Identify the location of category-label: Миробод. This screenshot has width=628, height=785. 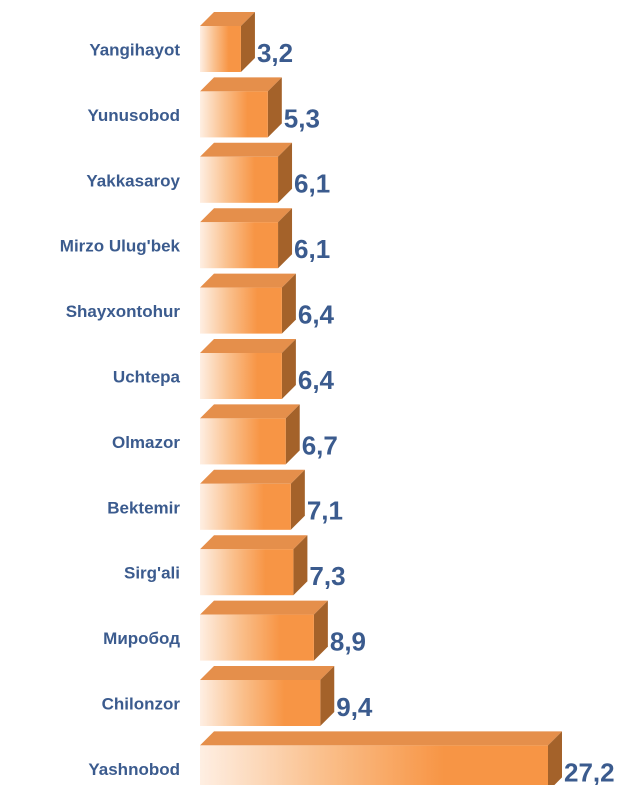
(141, 638).